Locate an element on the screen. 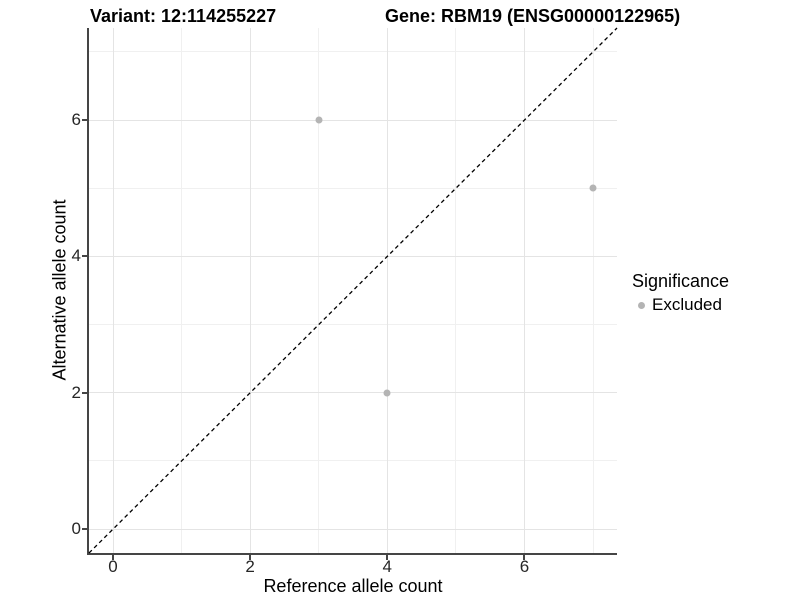  x-tick-label: 0 is located at coordinates (113, 566).